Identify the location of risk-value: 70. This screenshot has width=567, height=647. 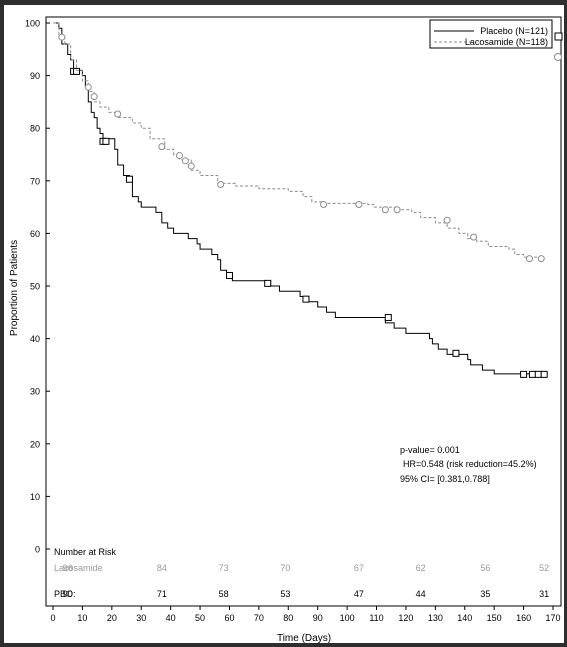
(285, 568).